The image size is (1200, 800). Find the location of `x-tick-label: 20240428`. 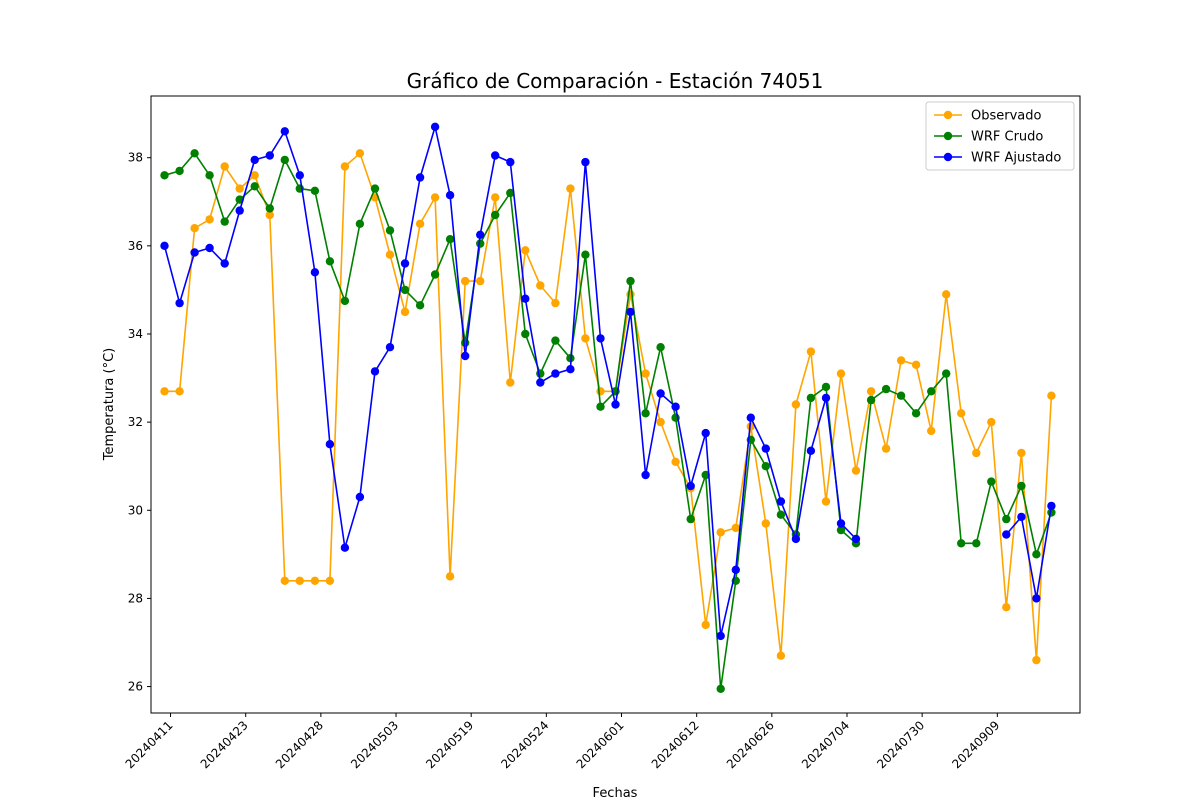

x-tick-label: 20240428 is located at coordinates (299, 744).